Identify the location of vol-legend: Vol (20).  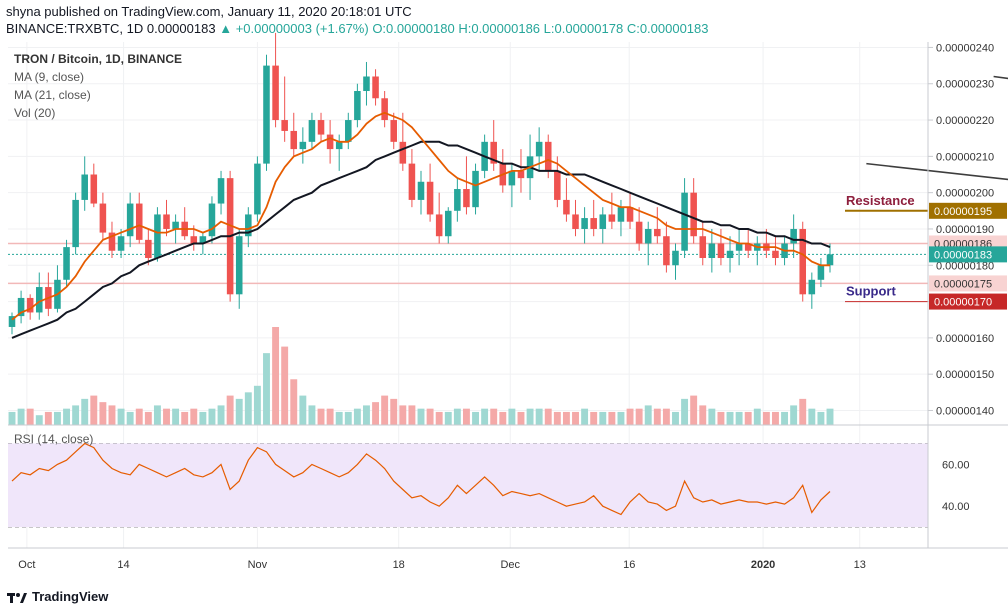
(35, 113).